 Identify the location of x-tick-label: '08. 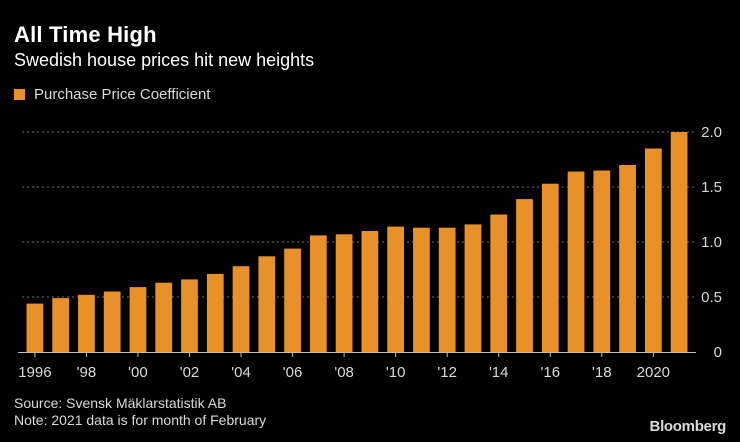
(344, 372).